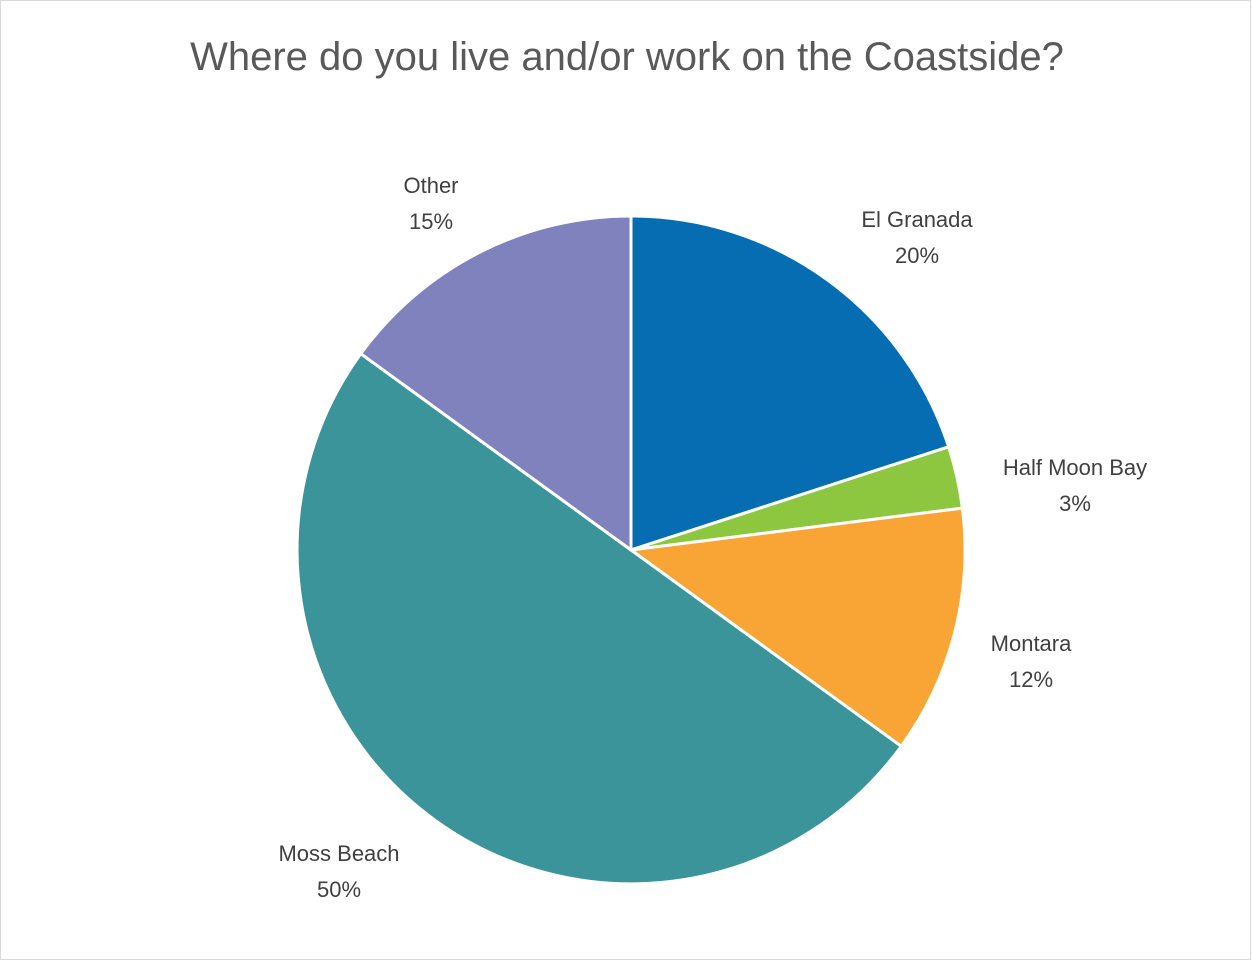 The image size is (1252, 961). What do you see at coordinates (431, 221) in the screenshot?
I see `slice-label-percent: 15%` at bounding box center [431, 221].